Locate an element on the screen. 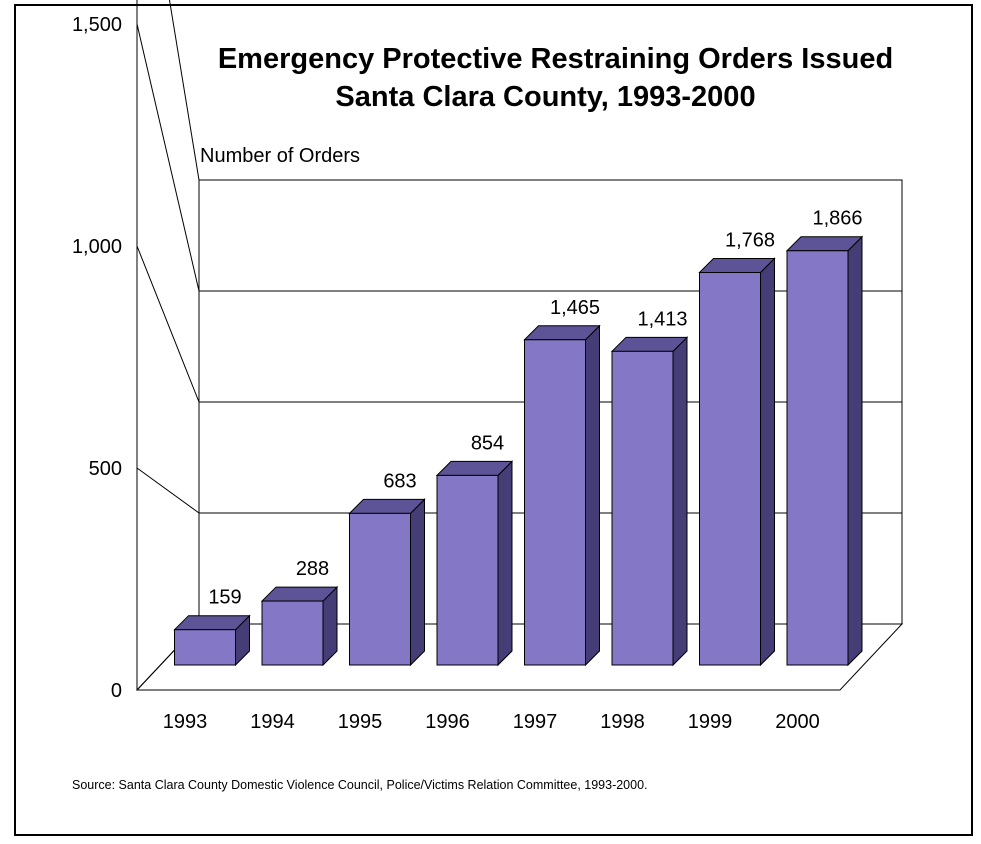 The width and height of the screenshot is (981, 844). y-axis-label: Number of Orders is located at coordinates (280, 156).